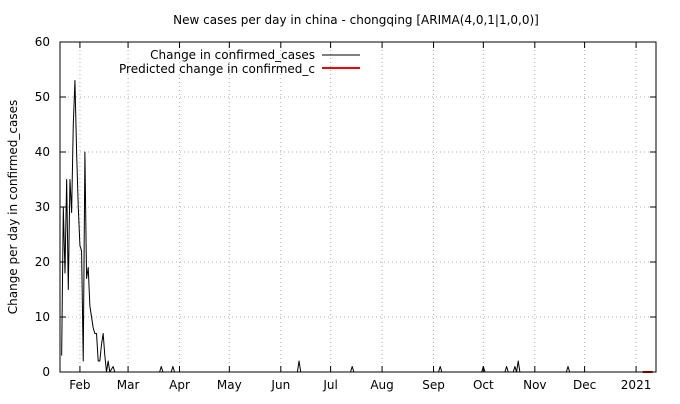 The height and width of the screenshot is (404, 680). What do you see at coordinates (79, 385) in the screenshot?
I see `x-tick-label: Feb` at bounding box center [79, 385].